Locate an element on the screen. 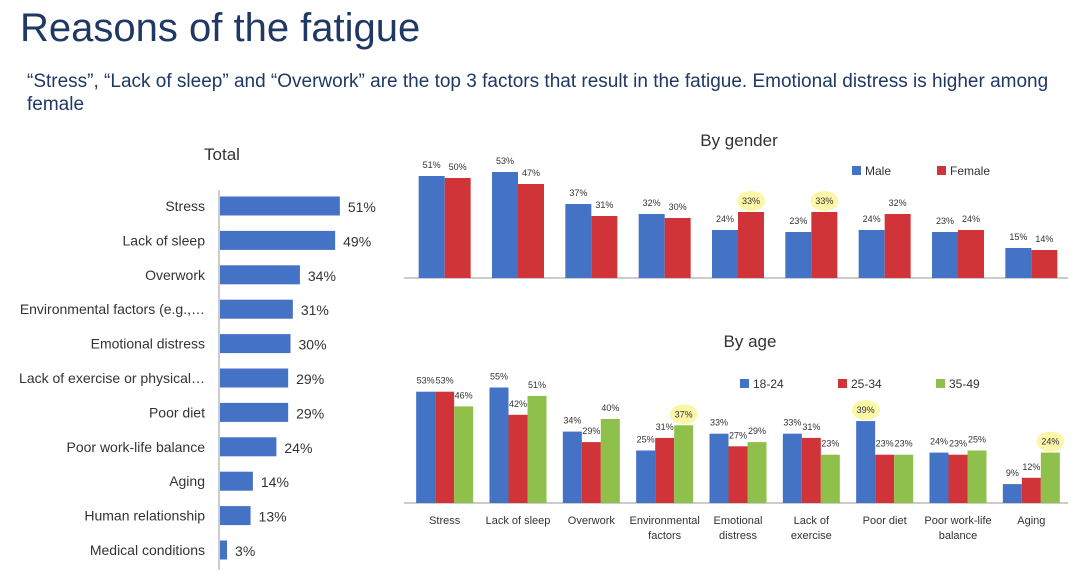 This screenshot has width=1089, height=580. gender-highlight-marker is located at coordinates (751, 201).